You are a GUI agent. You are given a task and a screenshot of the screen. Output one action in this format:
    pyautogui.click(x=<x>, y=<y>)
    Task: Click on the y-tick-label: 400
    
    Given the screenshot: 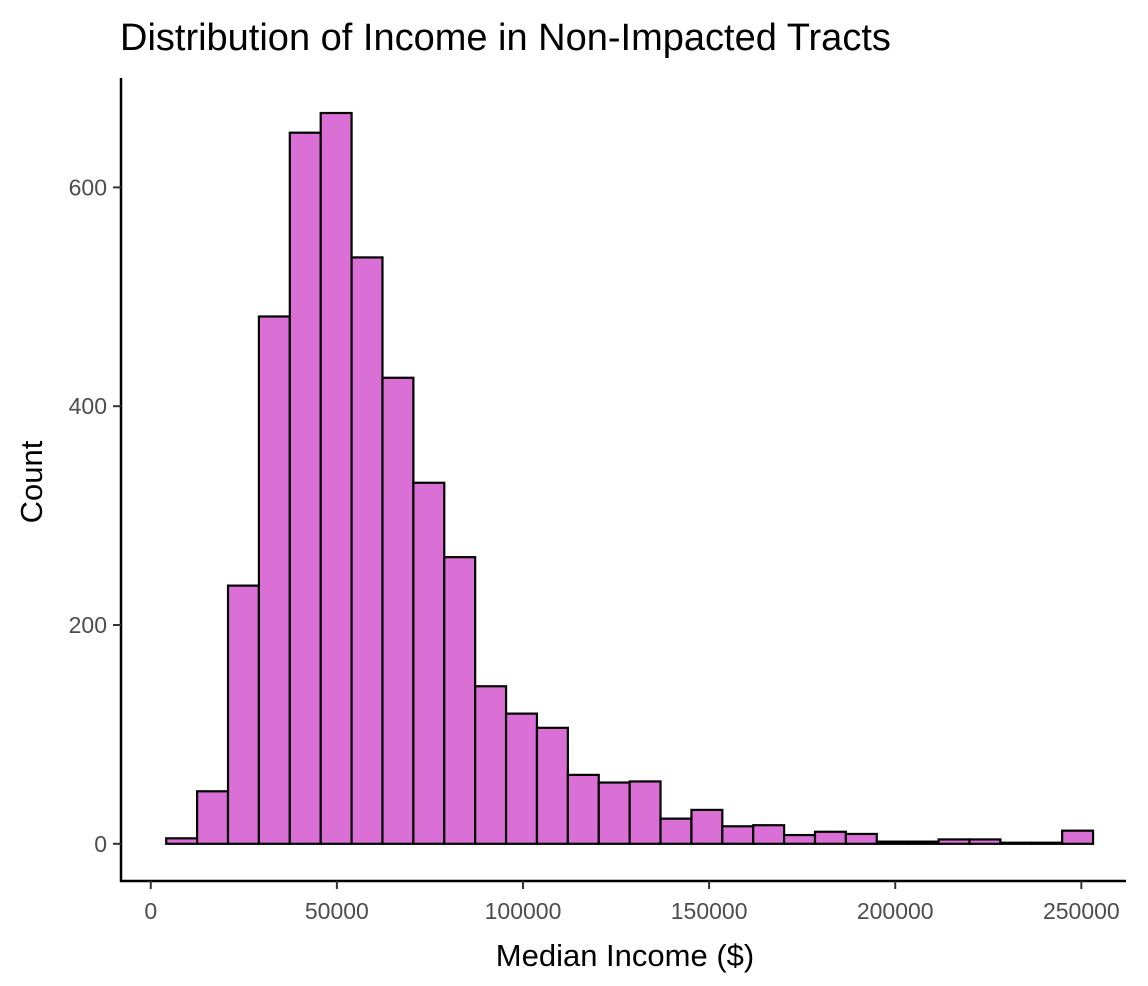 What is the action you would take?
    pyautogui.click(x=88, y=406)
    